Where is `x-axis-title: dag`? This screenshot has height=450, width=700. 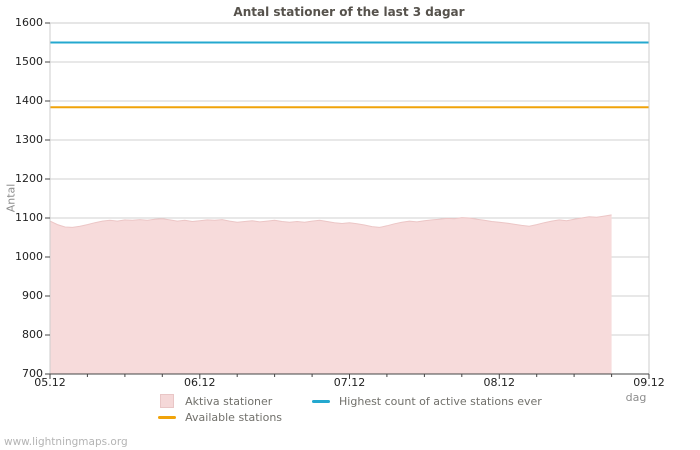
x-axis-title: dag is located at coordinates (636, 397).